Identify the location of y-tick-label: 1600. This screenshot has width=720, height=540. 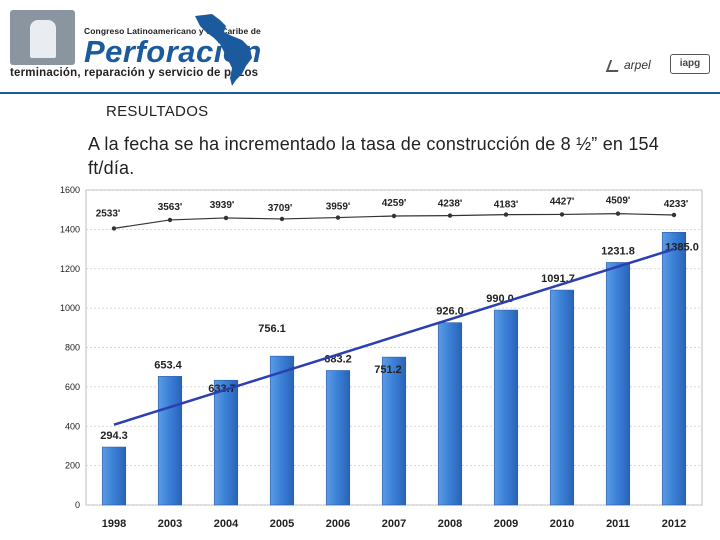
(70, 190).